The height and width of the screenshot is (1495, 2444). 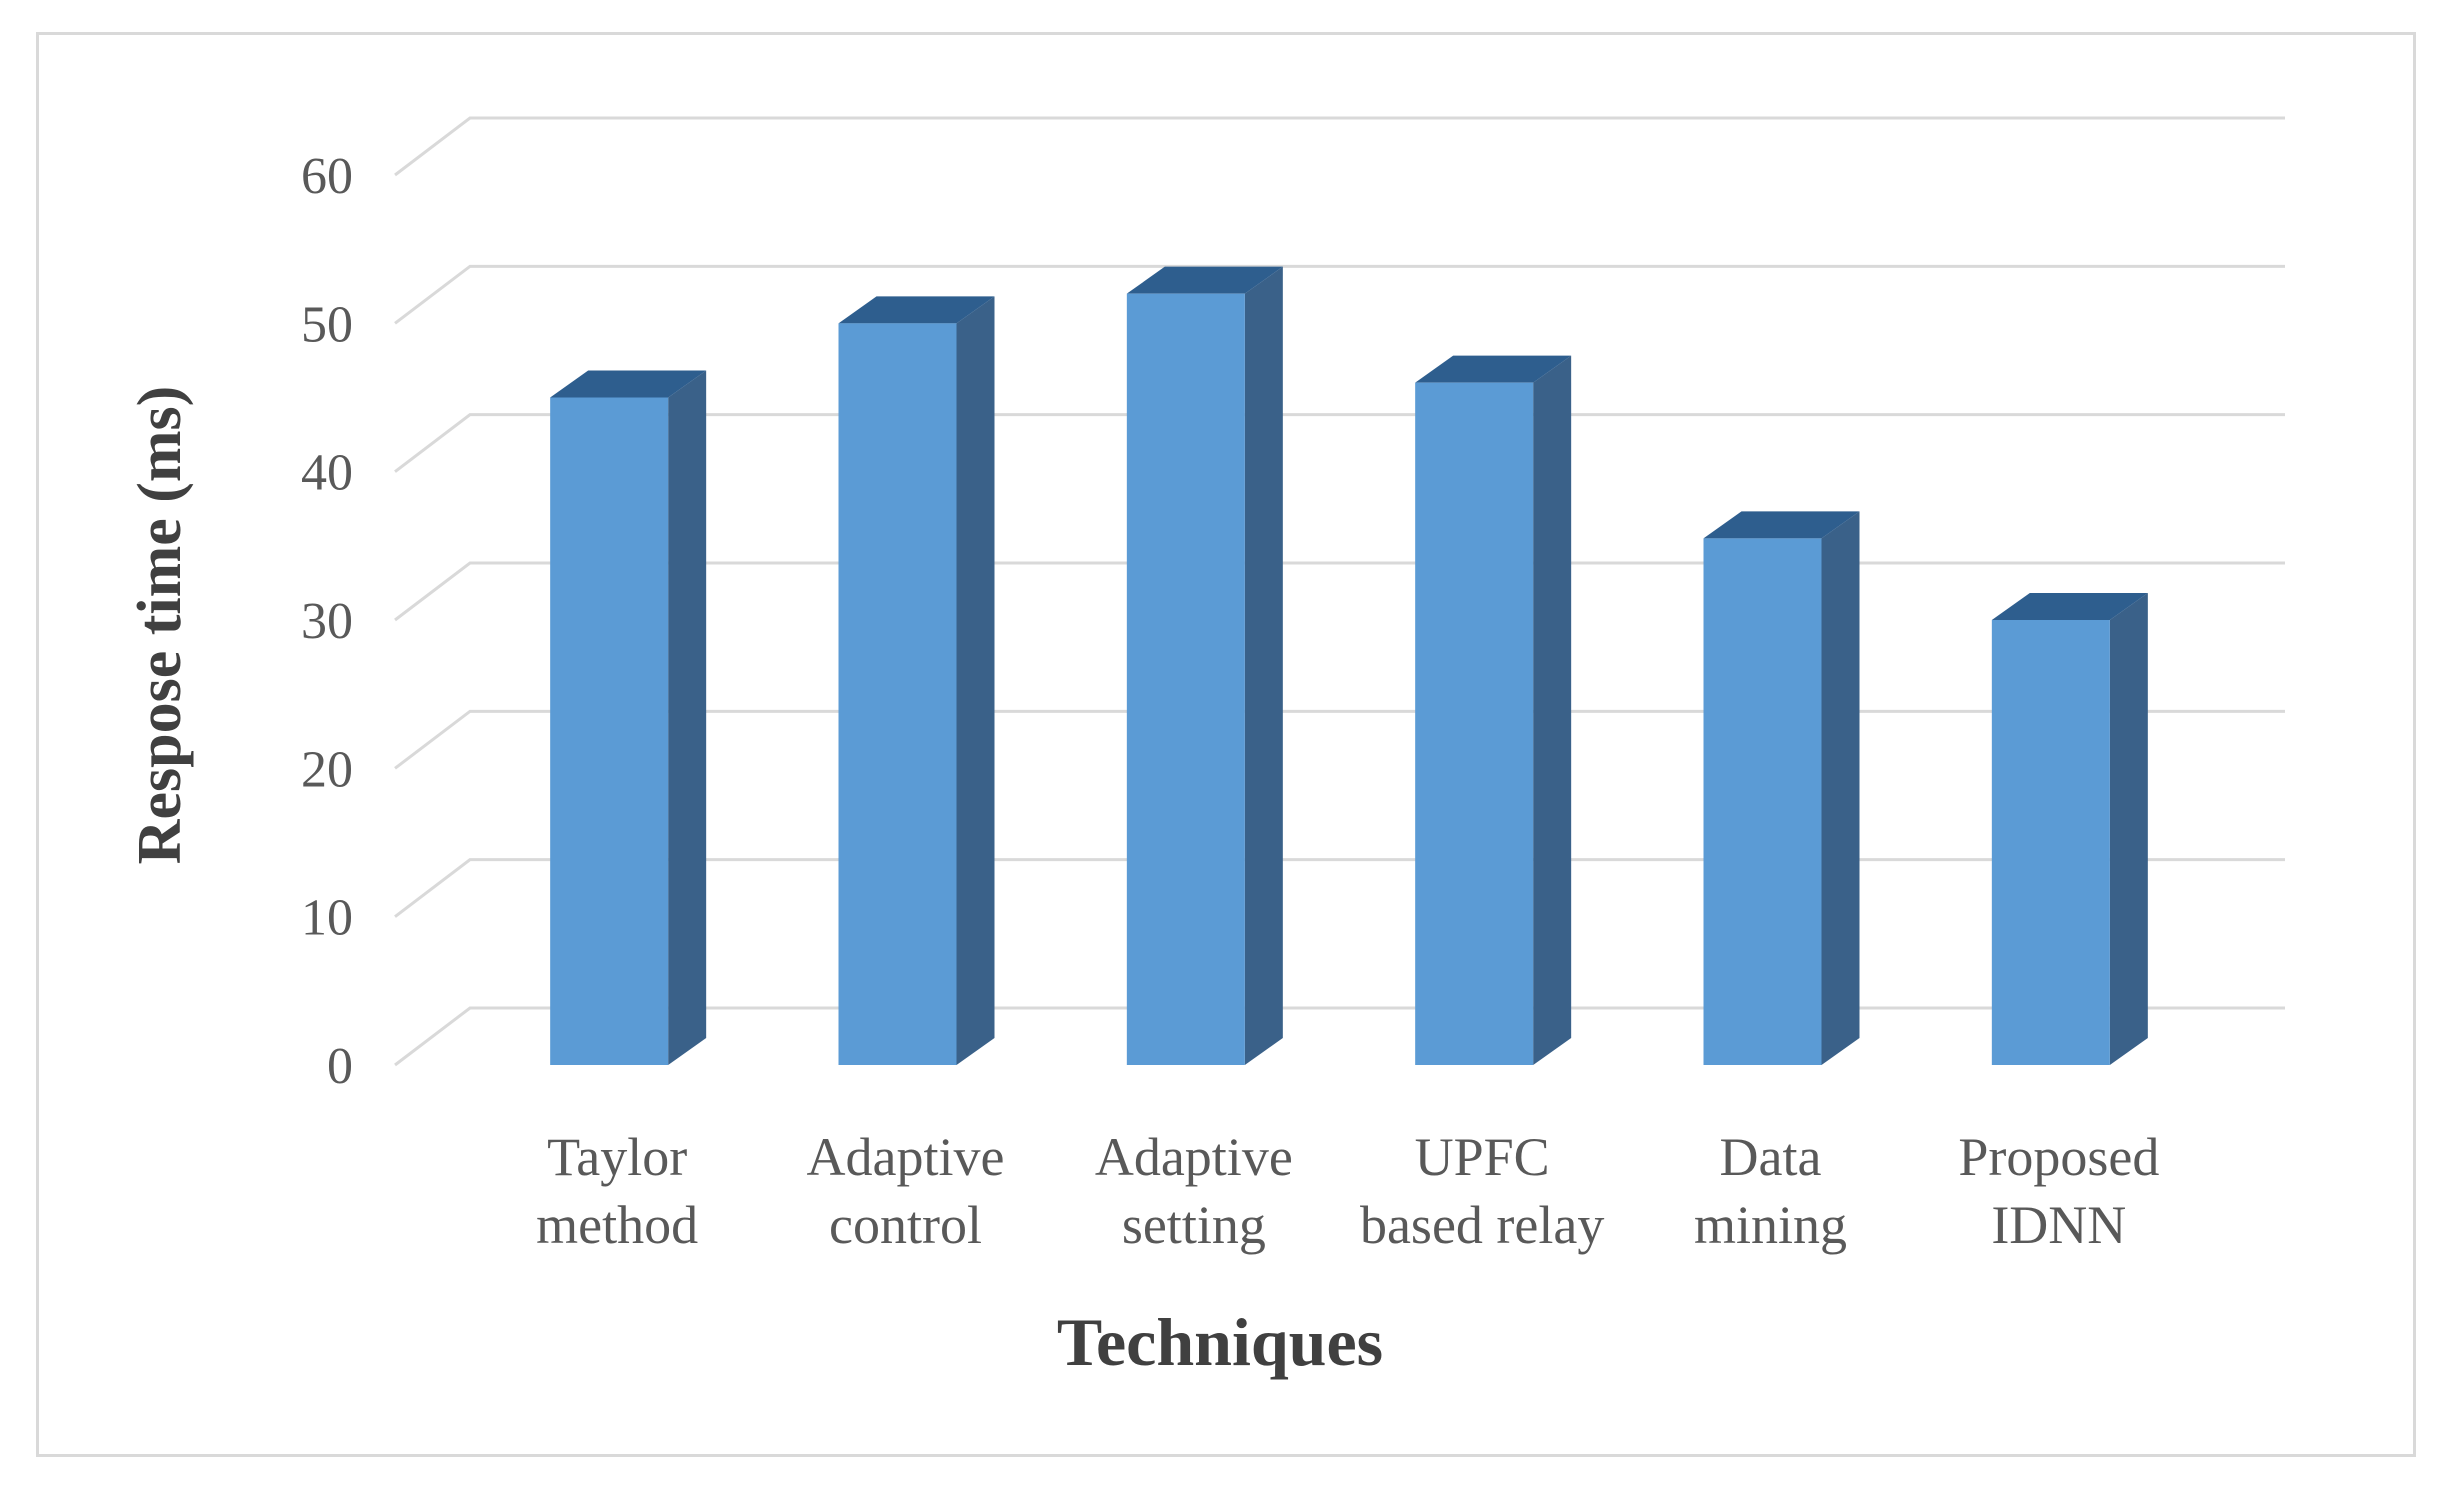 What do you see at coordinates (327, 769) in the screenshot?
I see `y-tick-label: 20` at bounding box center [327, 769].